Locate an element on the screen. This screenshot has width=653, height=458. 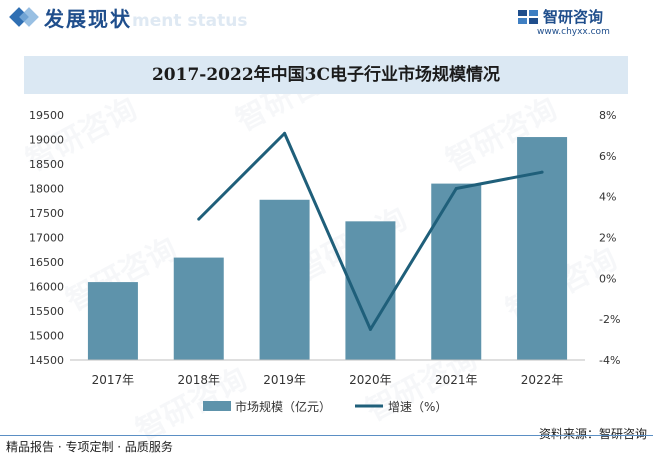
x-axis-category-label: 2021年 is located at coordinates (456, 380).